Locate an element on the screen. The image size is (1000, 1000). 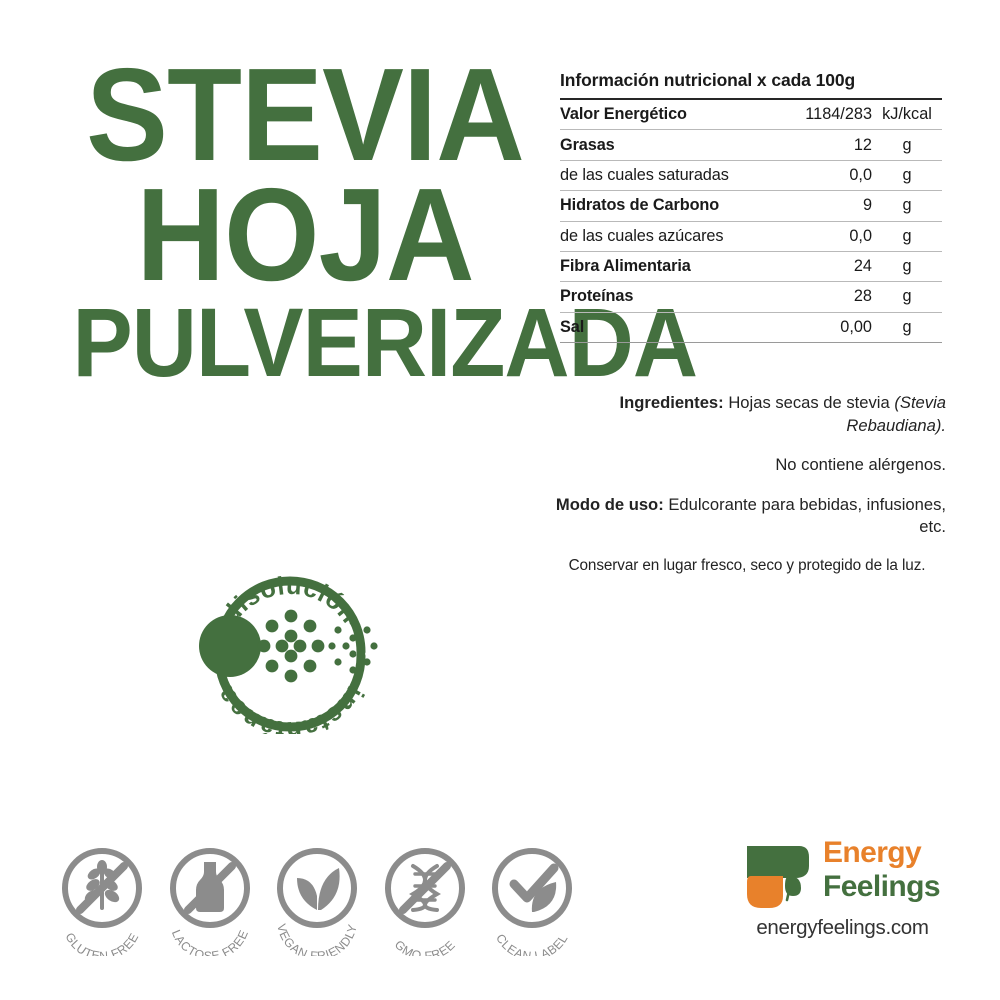
certification-badge-gmo-free: GMO FREE is located at coordinates (425, 897).